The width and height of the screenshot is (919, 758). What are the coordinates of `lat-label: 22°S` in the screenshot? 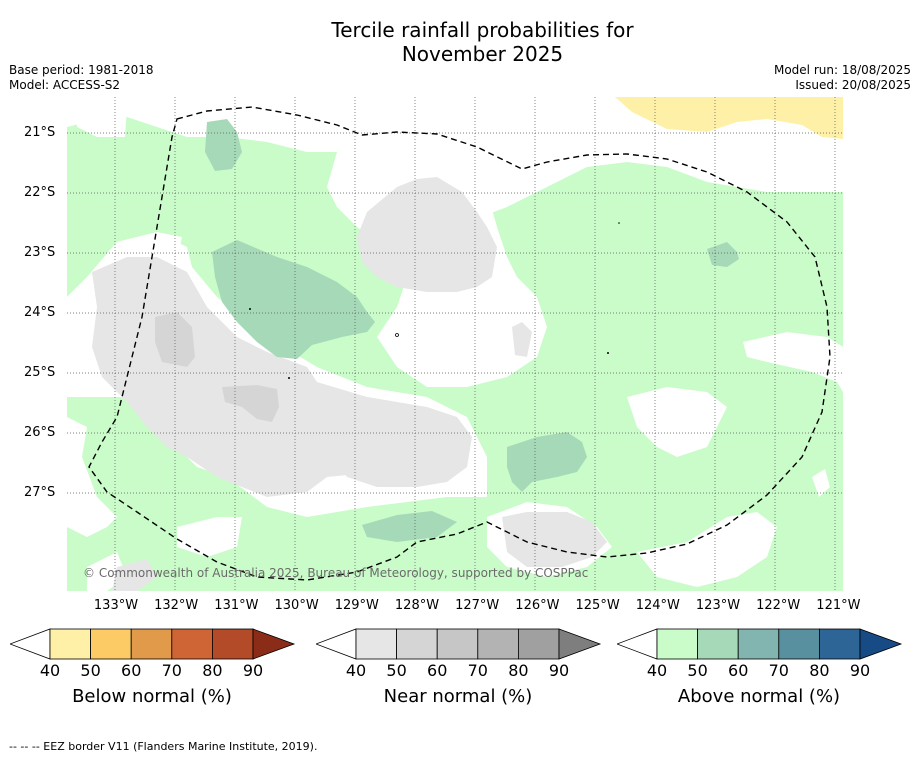 It's located at (40, 192).